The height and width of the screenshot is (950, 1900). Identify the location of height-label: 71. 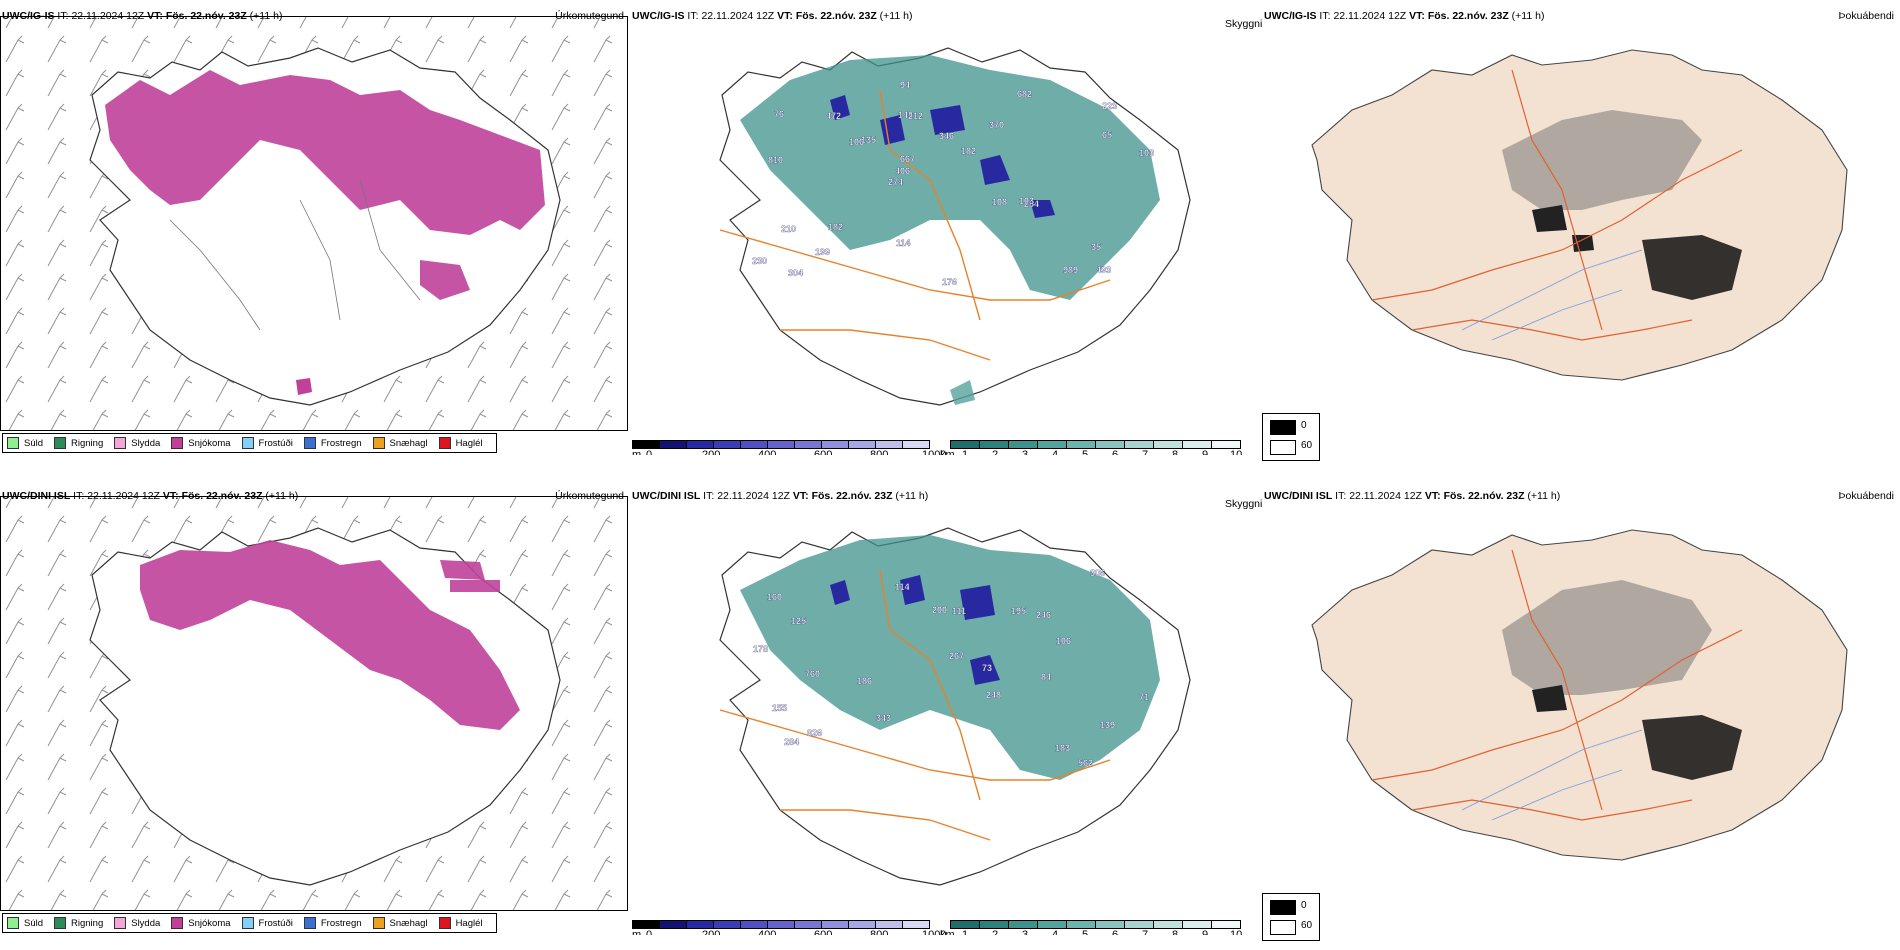
(1144, 697).